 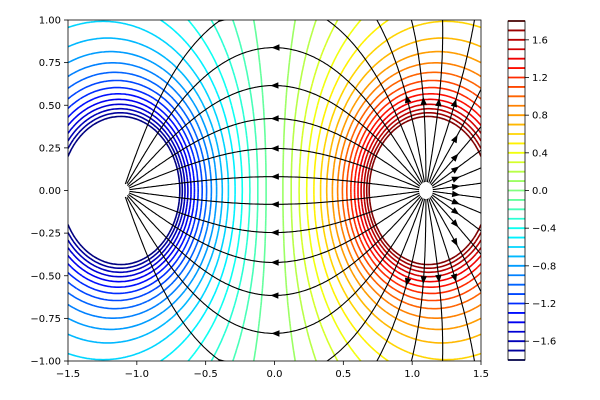 I want to click on x-tick-label: 0.5, so click(x=343, y=374).